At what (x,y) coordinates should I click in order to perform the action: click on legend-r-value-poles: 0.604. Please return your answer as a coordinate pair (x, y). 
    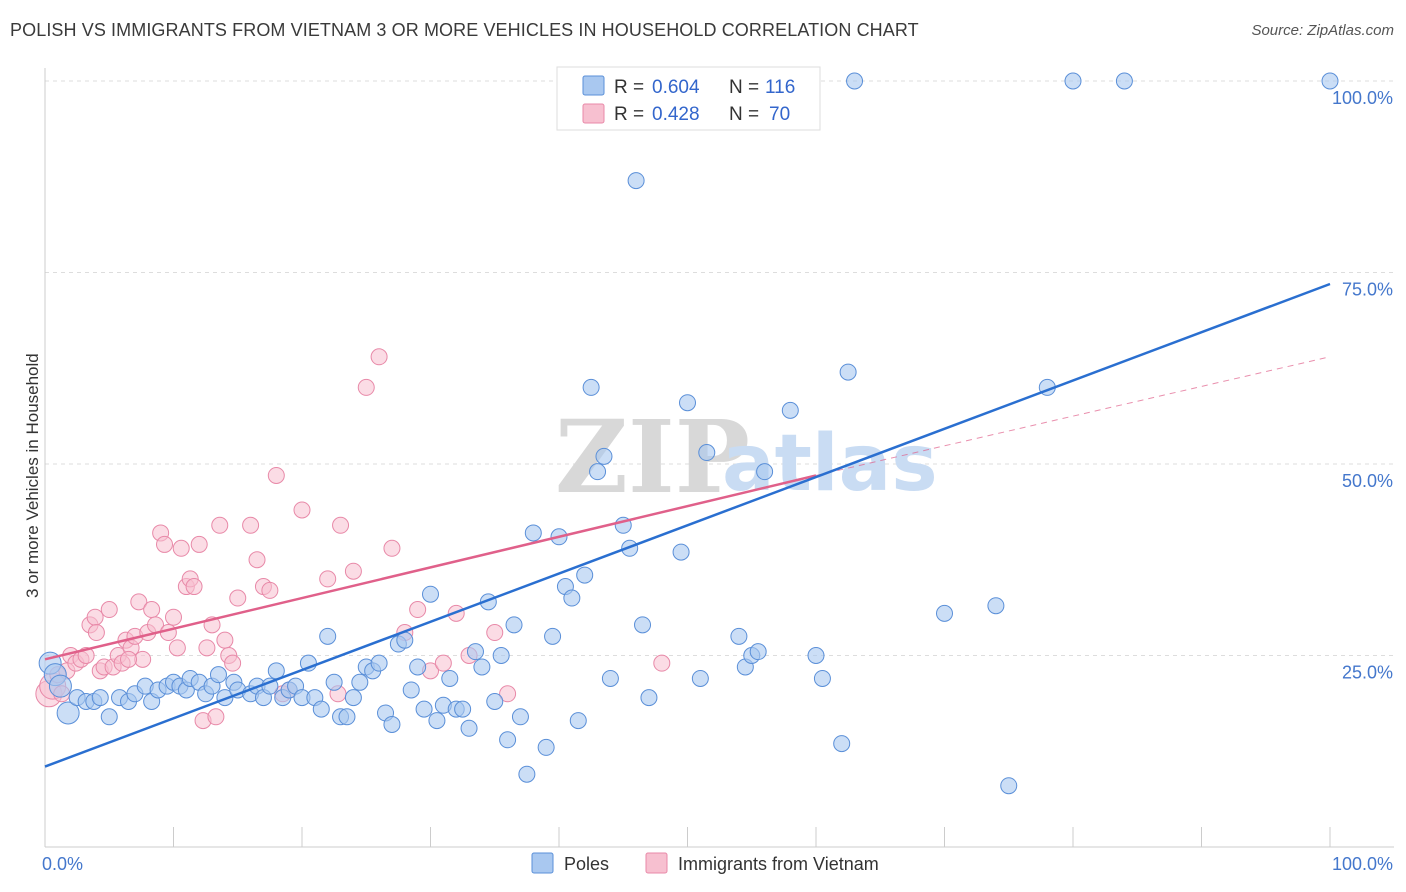
    Looking at the image, I should click on (676, 87).